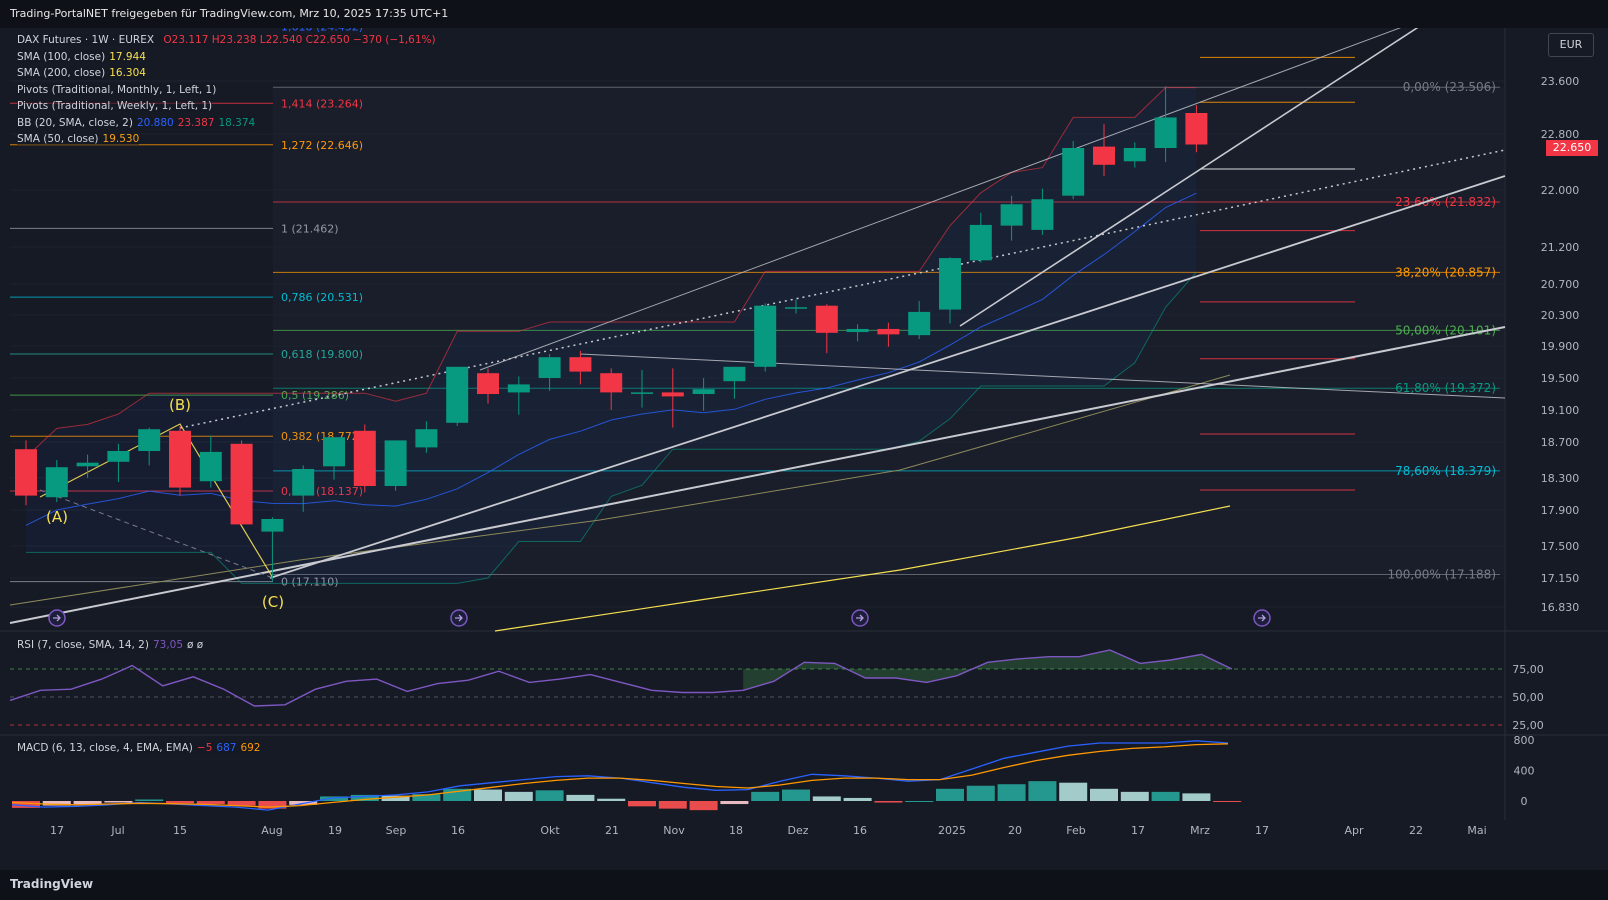 This screenshot has height=900, width=1608. Describe the element at coordinates (237, 123) in the screenshot. I see `bb-lower: 18.374` at that location.